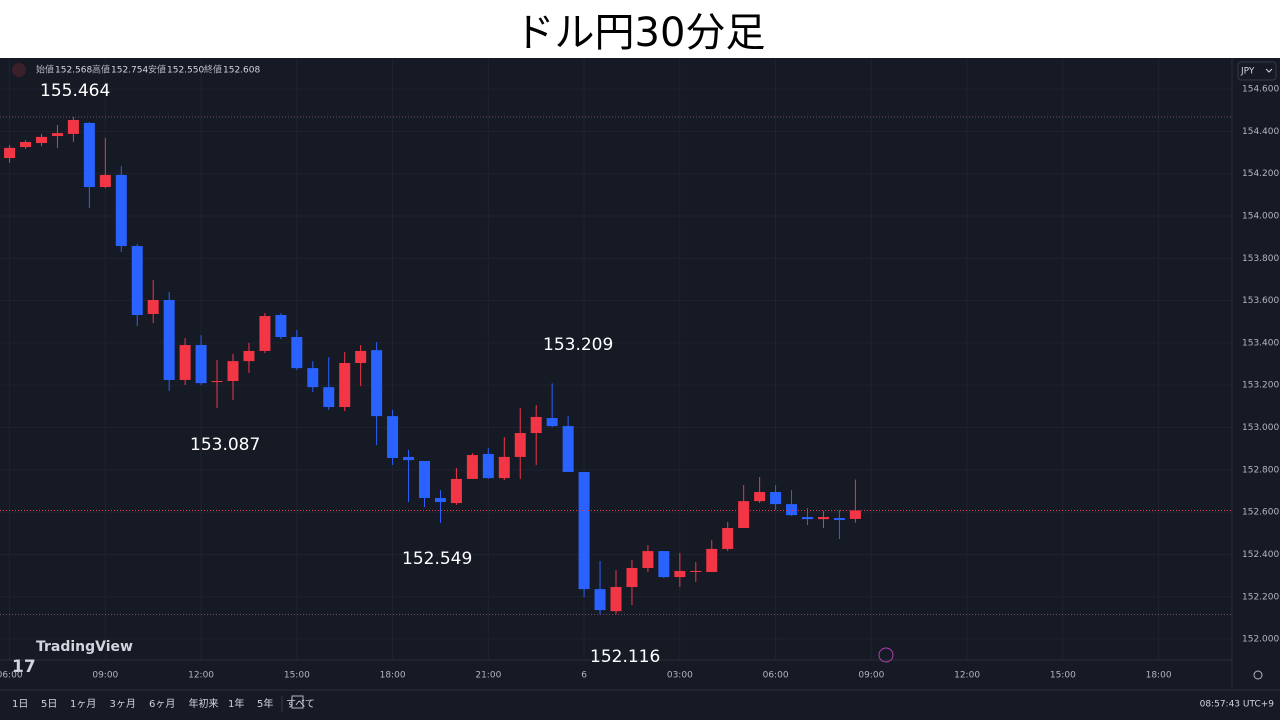 The image size is (1280, 720). I want to click on calendar-icon, so click(297, 702).